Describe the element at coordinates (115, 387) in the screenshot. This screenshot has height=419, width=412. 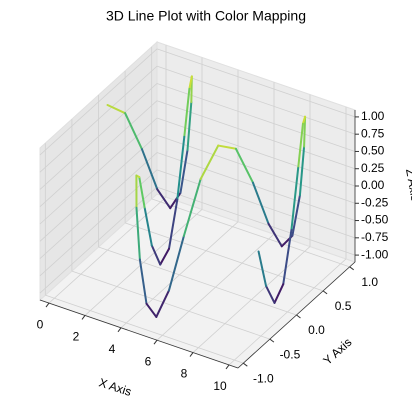
I see `x-axis-label: X Axis` at that location.